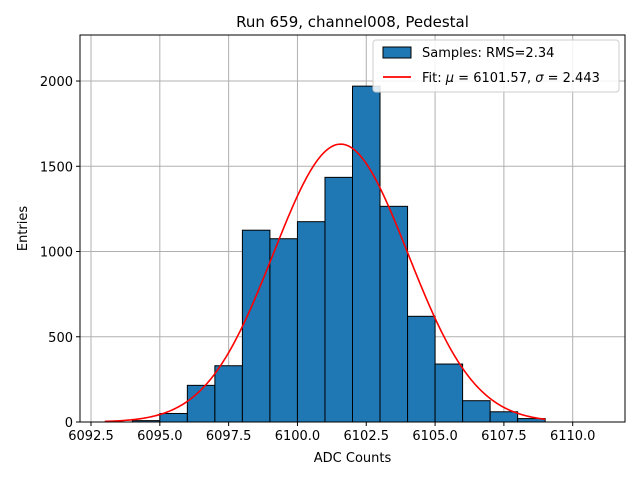 The width and height of the screenshot is (640, 480). Describe the element at coordinates (539, 78) in the screenshot. I see `legend-fit-sigma-symbol: σ` at that location.